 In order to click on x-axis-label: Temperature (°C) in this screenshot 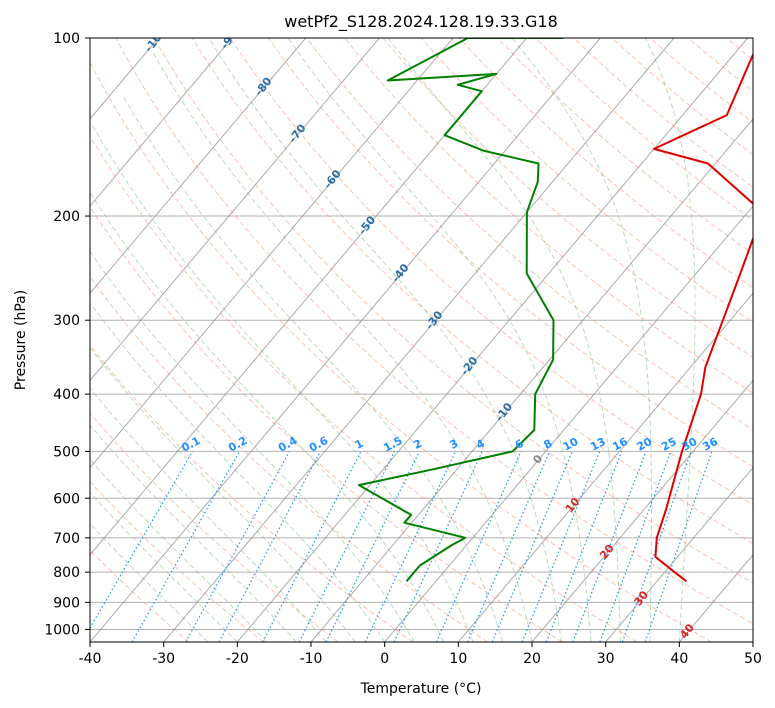, I will do `click(421, 689)`.